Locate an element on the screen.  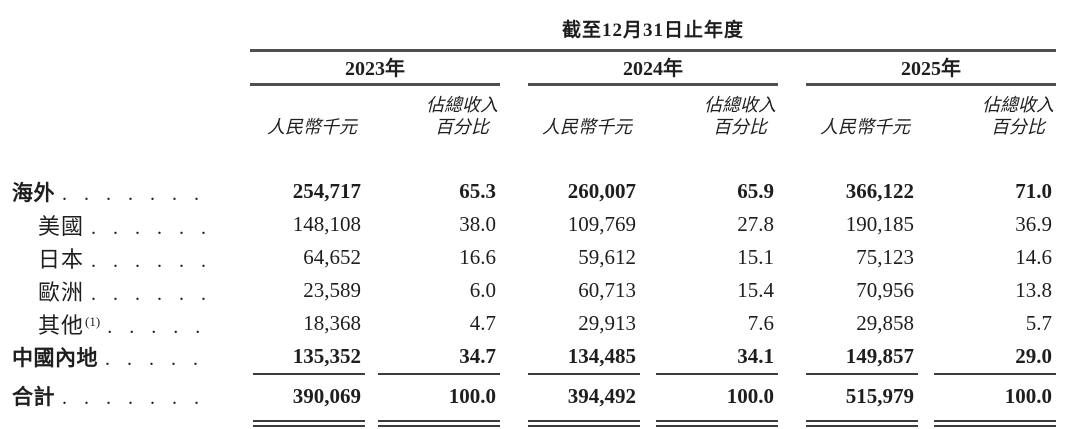
period-header-row: 截至12月31日止年度 is located at coordinates (528, 26).